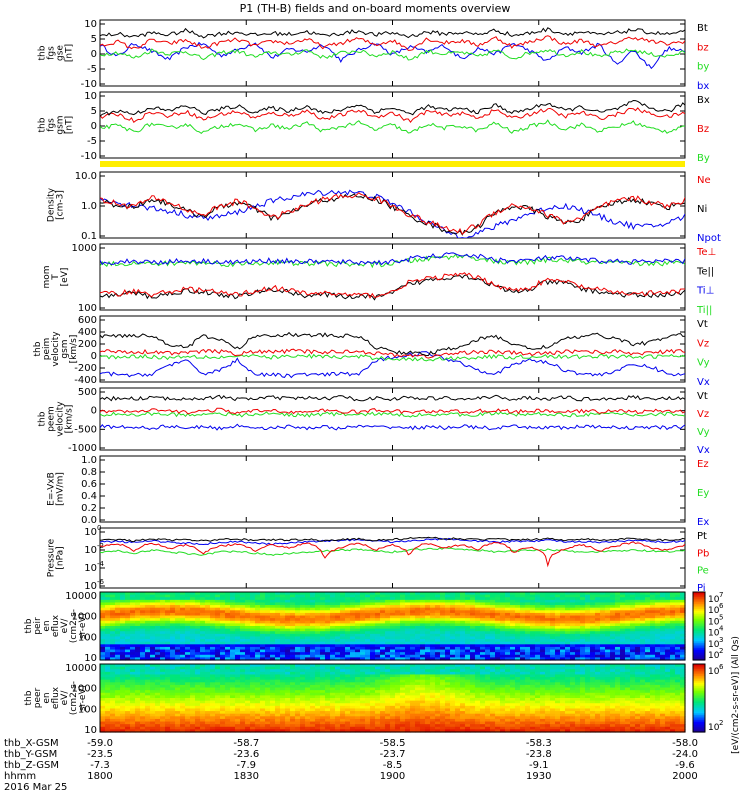 Image resolution: width=750 pixels, height=800 pixels. What do you see at coordinates (65, 698) in the screenshot?
I see `y-axis-label: eV/` at bounding box center [65, 698].